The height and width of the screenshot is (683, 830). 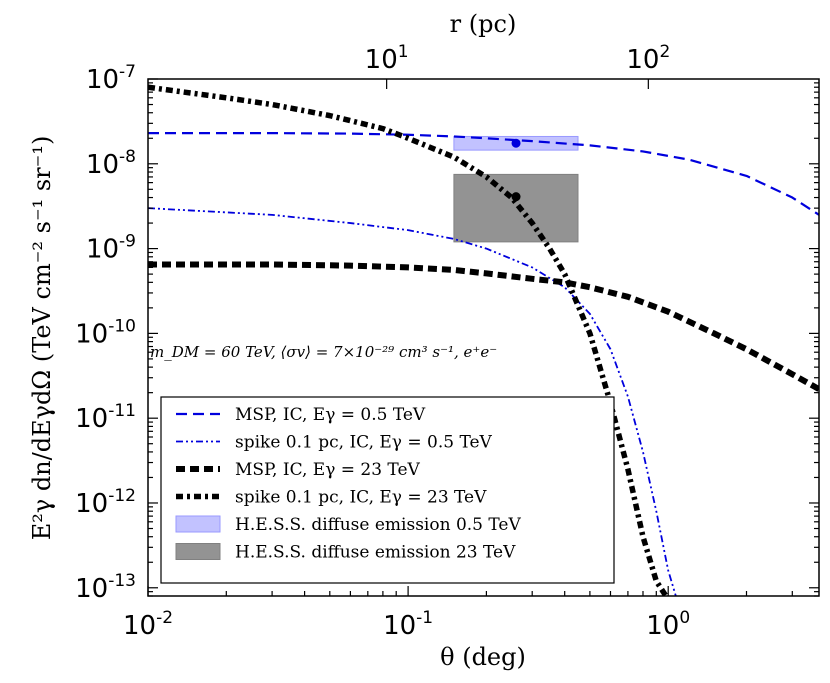 What do you see at coordinates (330, 415) in the screenshot?
I see `legend-label-0: MSP, IC, Eγ = 0.5 TeV` at bounding box center [330, 415].